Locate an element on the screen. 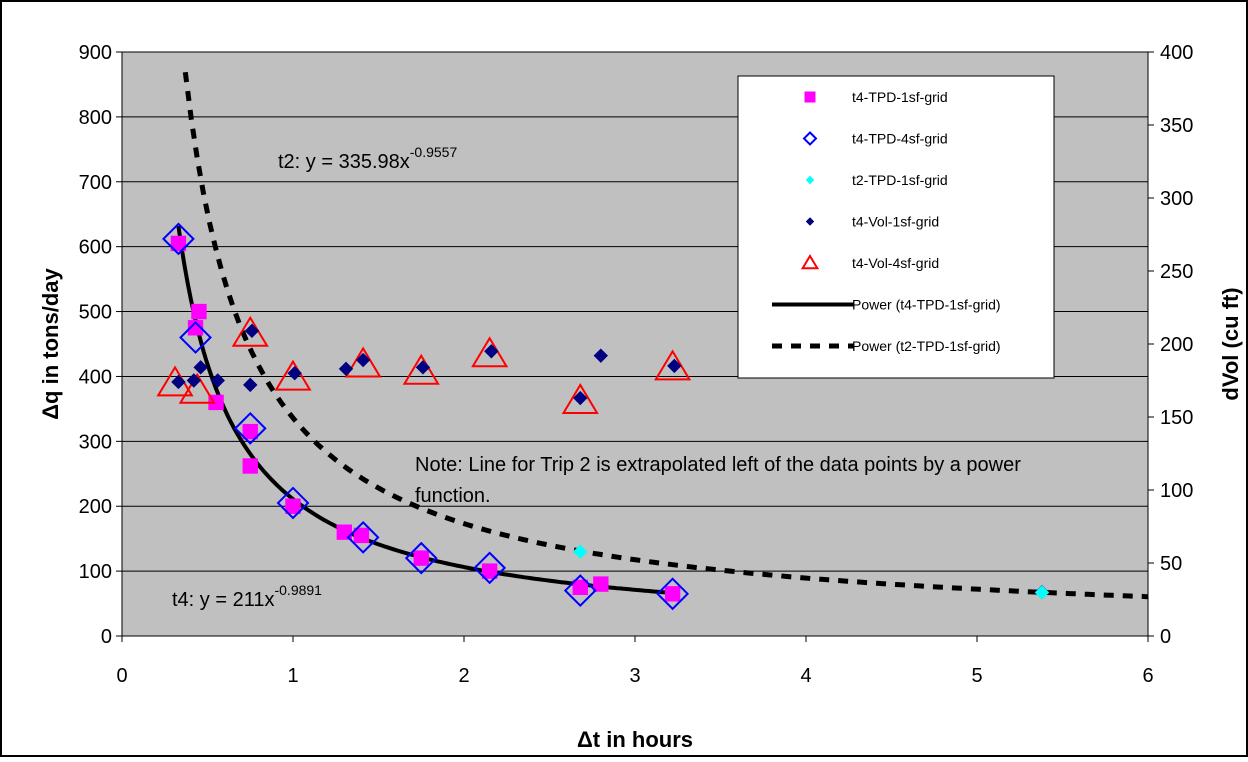  legend-label-t4-TPD-4sf-grid: t4-TPD-4sf-grid is located at coordinates (900, 139).